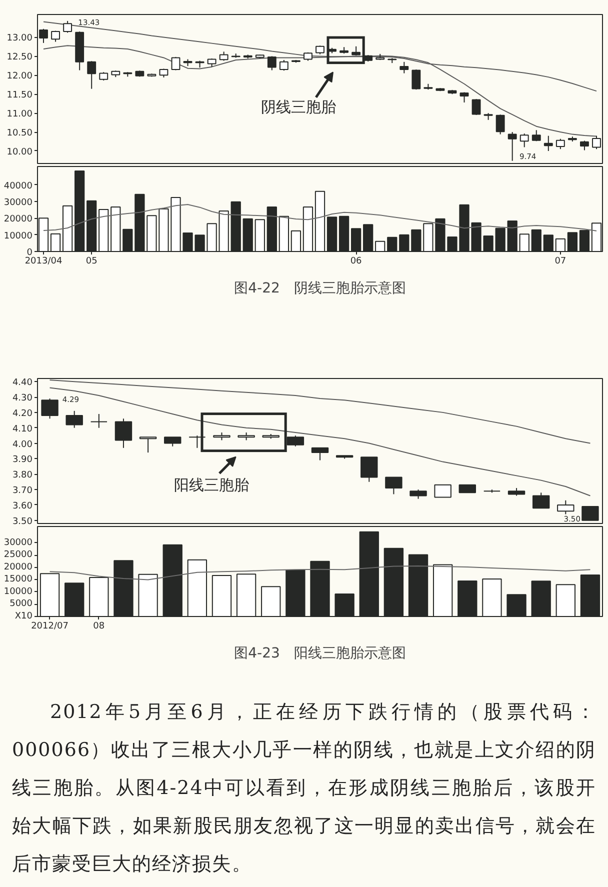 The image size is (608, 887). I want to click on x-tick-label: 08, so click(99, 627).